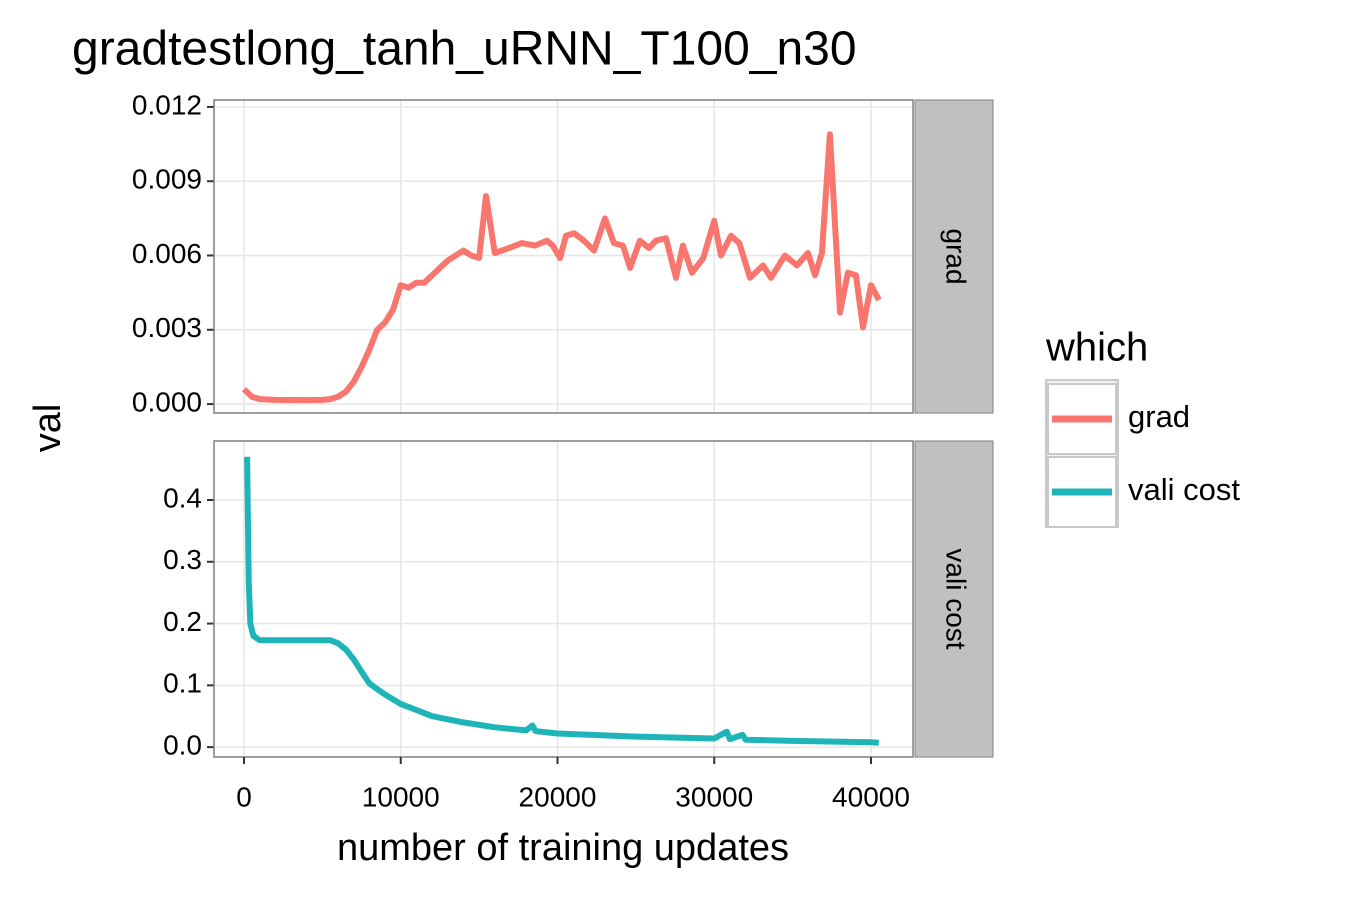  Describe the element at coordinates (558, 796) in the screenshot. I see `x-tick-label: 20000` at that location.